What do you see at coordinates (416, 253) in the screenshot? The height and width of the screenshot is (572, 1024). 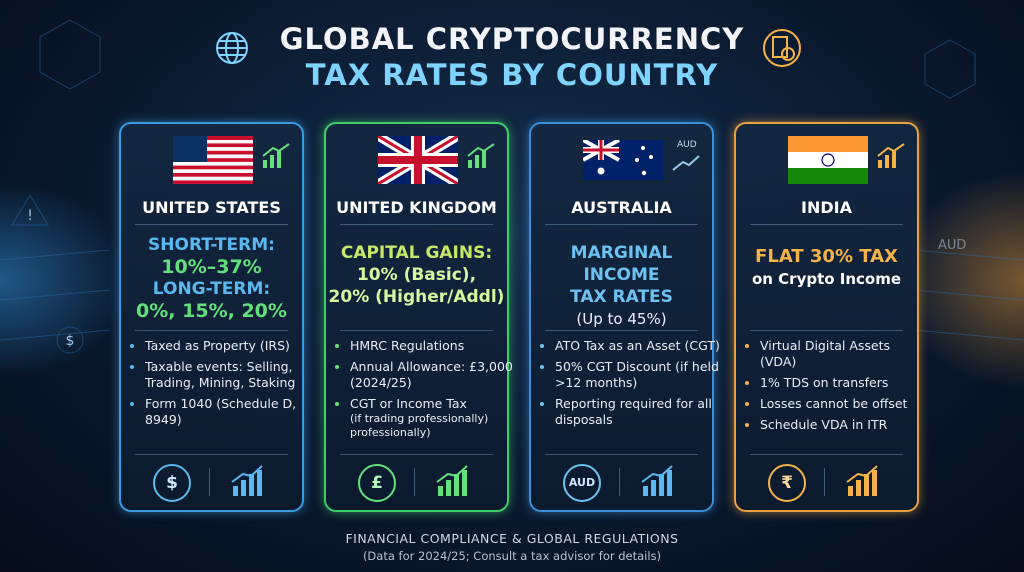 I see `headline-line: CAPITAL GAINS:` at bounding box center [416, 253].